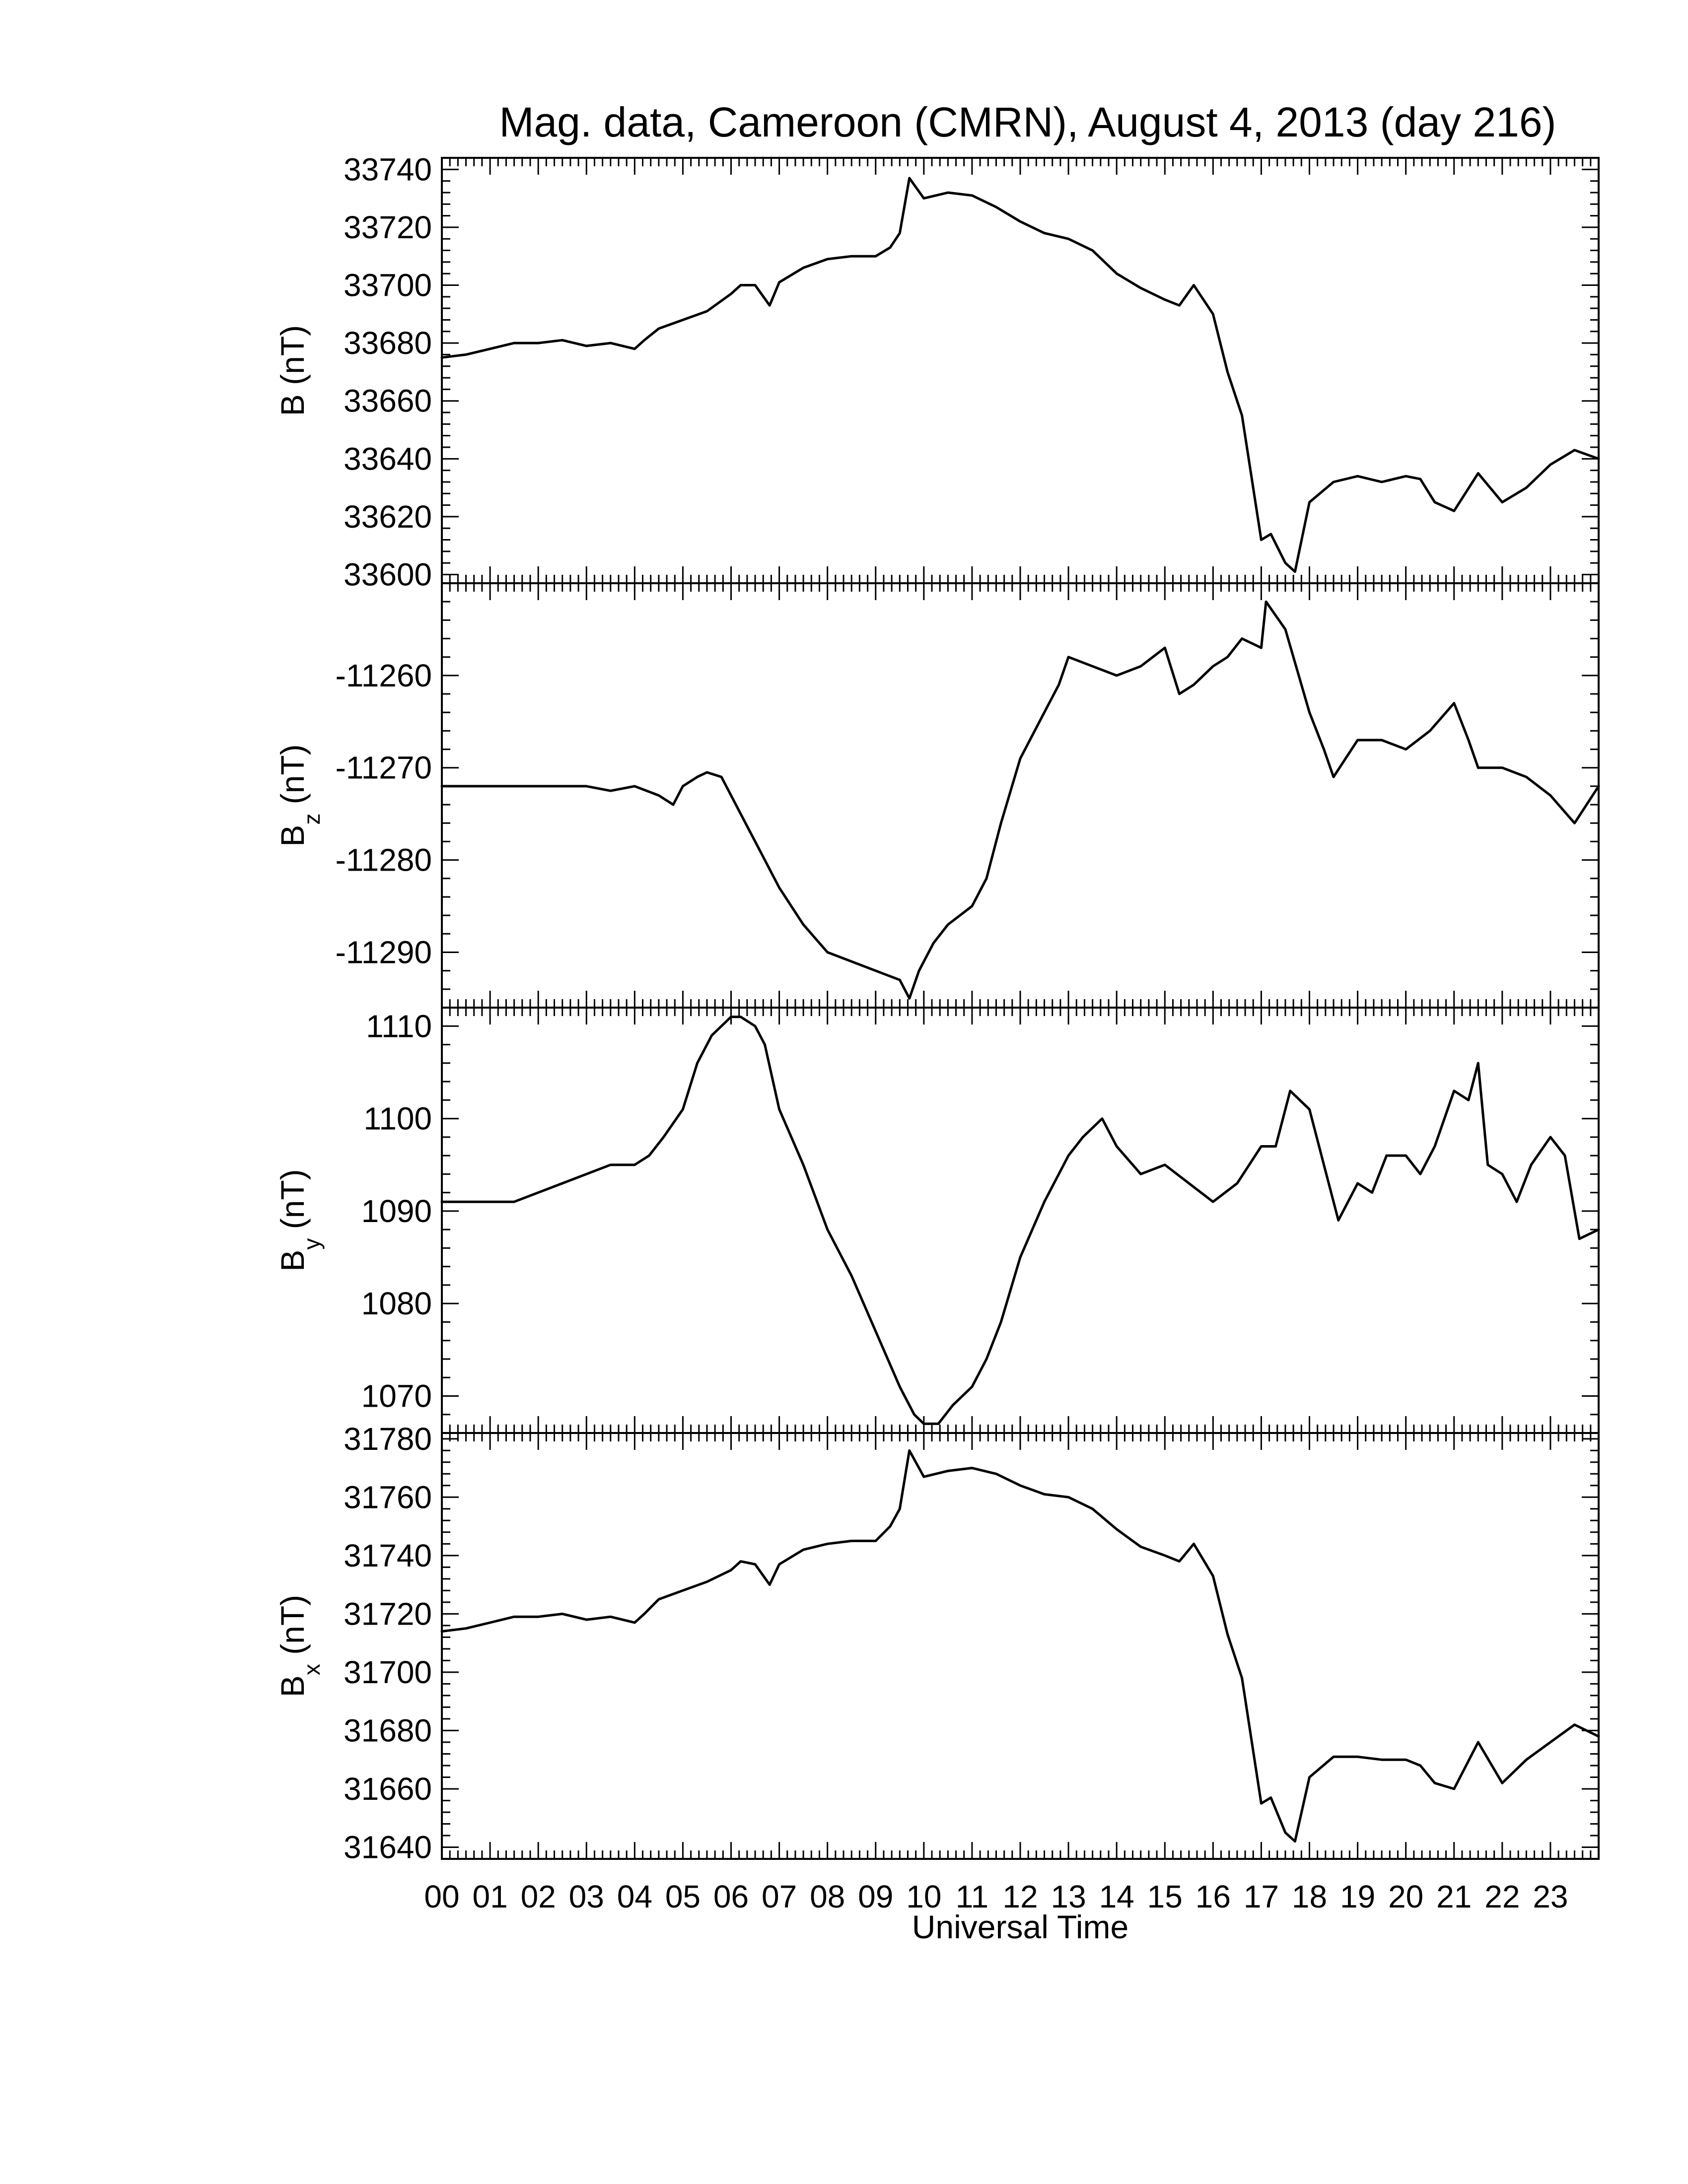 Image resolution: width=1688 pixels, height=2184 pixels. I want to click on series-line-bx, so click(1020, 1646).